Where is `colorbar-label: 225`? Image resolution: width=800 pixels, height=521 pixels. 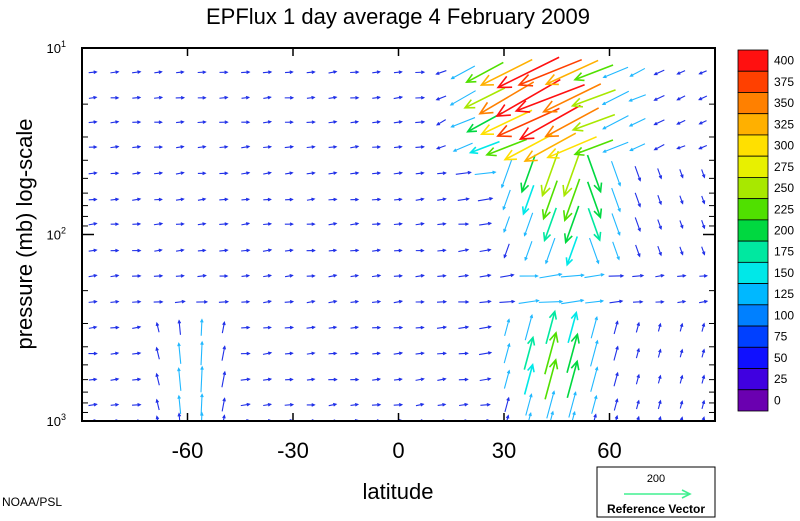
colorbar-label: 225 is located at coordinates (784, 209).